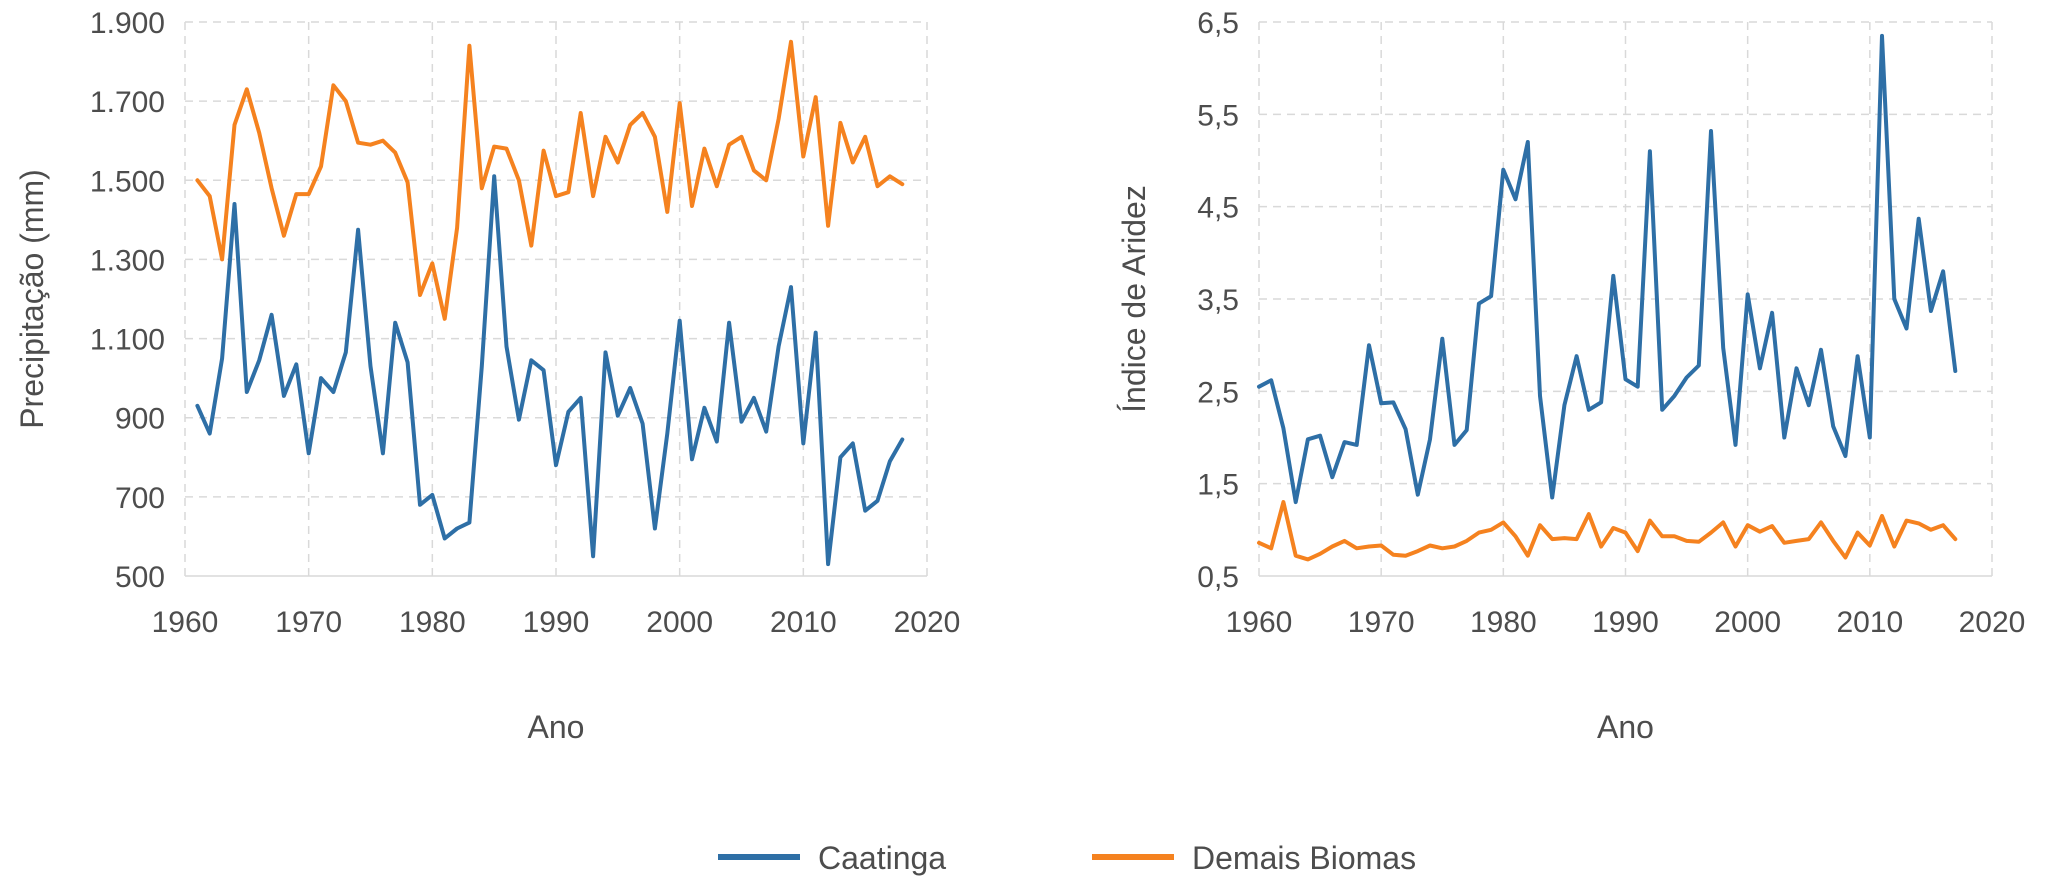 The height and width of the screenshot is (879, 2052). What do you see at coordinates (127, 260) in the screenshot?
I see `y-tick-label: 1.300` at bounding box center [127, 260].